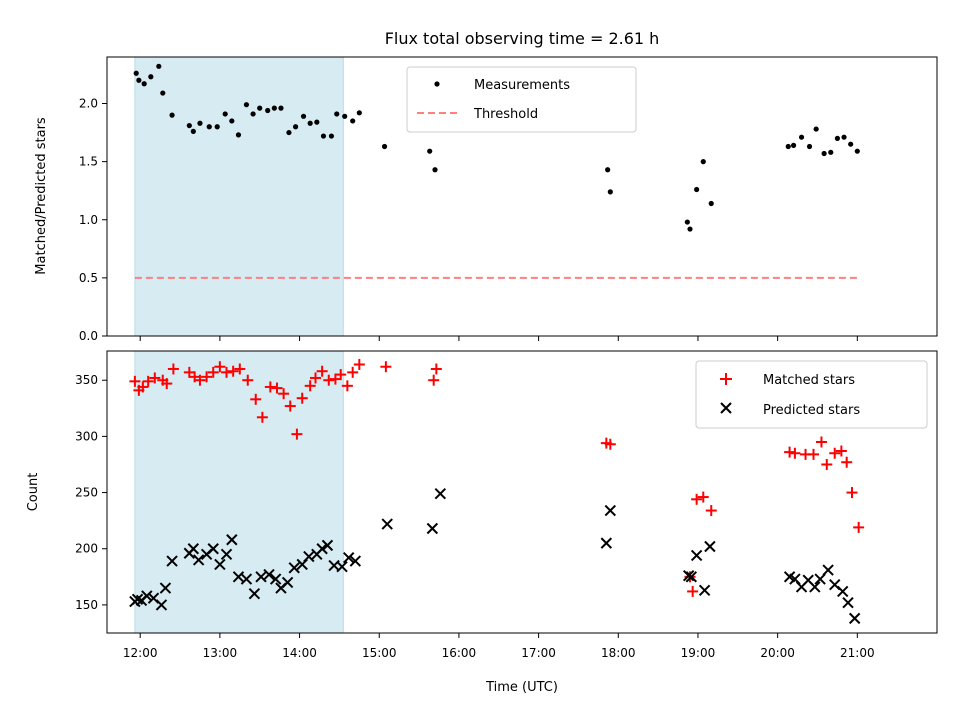 Image resolution: width=960 pixels, height=720 pixels. What do you see at coordinates (299, 653) in the screenshot?
I see `x-tick-label: 14:00` at bounding box center [299, 653].